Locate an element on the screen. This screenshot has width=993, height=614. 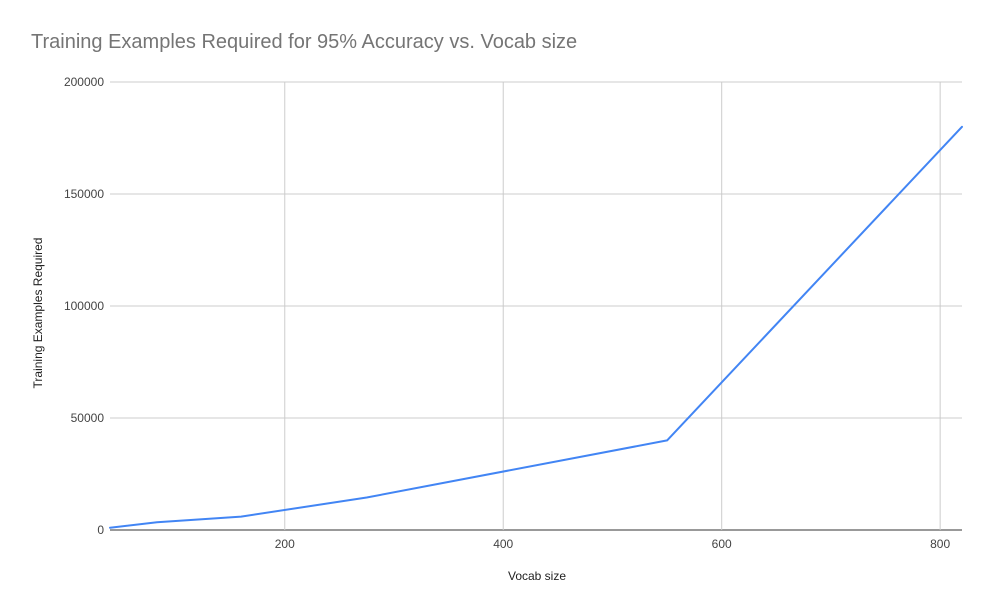
y-tick-label: 100000 is located at coordinates (84, 306).